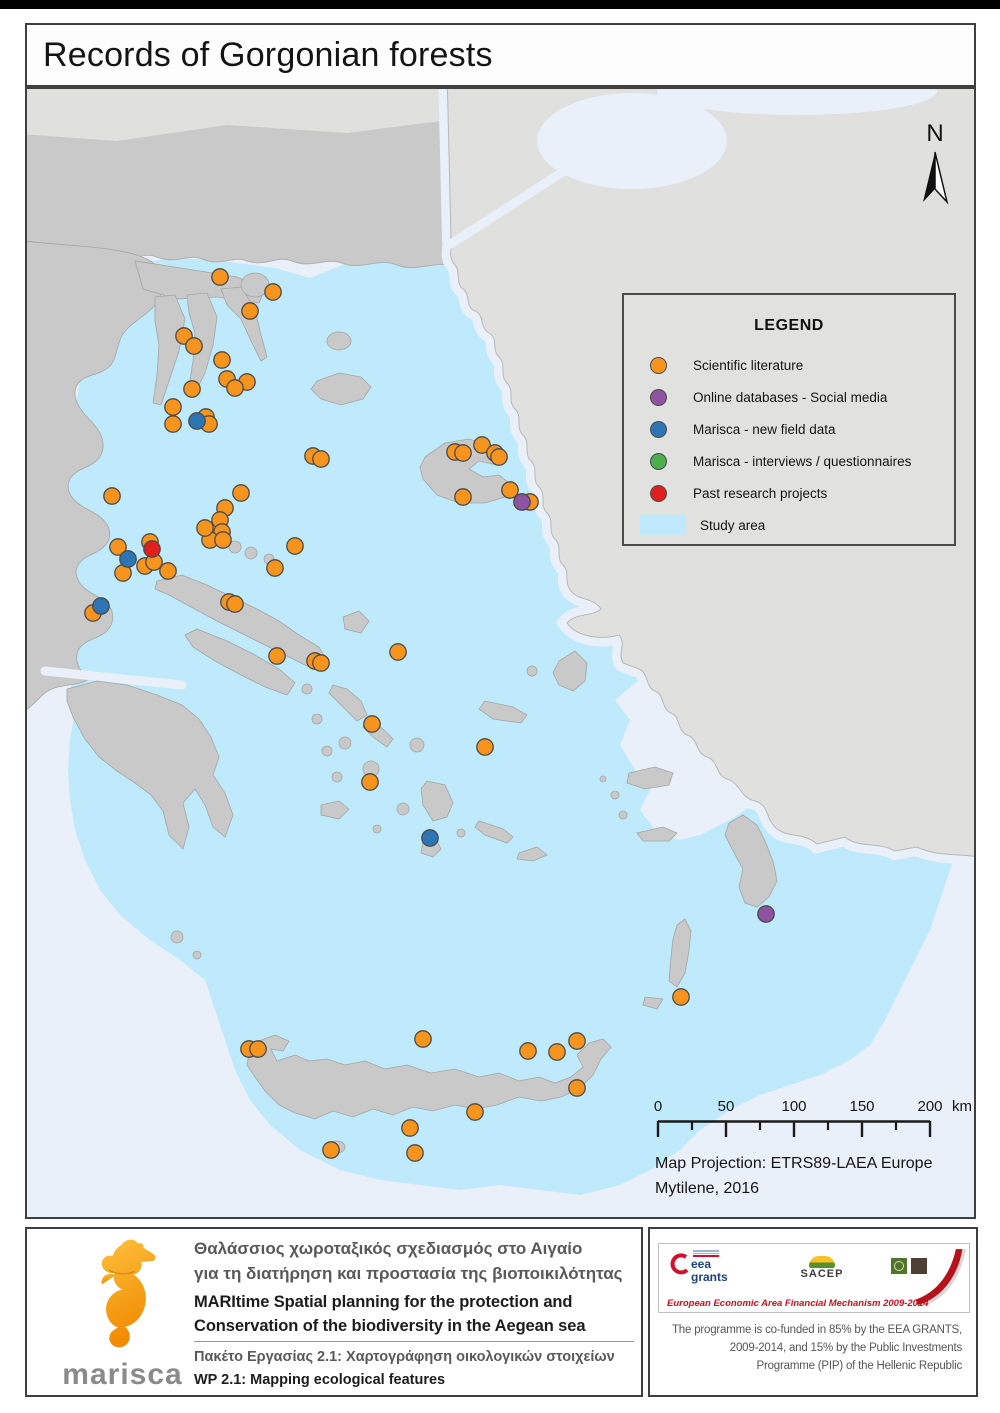 This screenshot has height=1413, width=1000. I want to click on kythnos-island, so click(317, 719).